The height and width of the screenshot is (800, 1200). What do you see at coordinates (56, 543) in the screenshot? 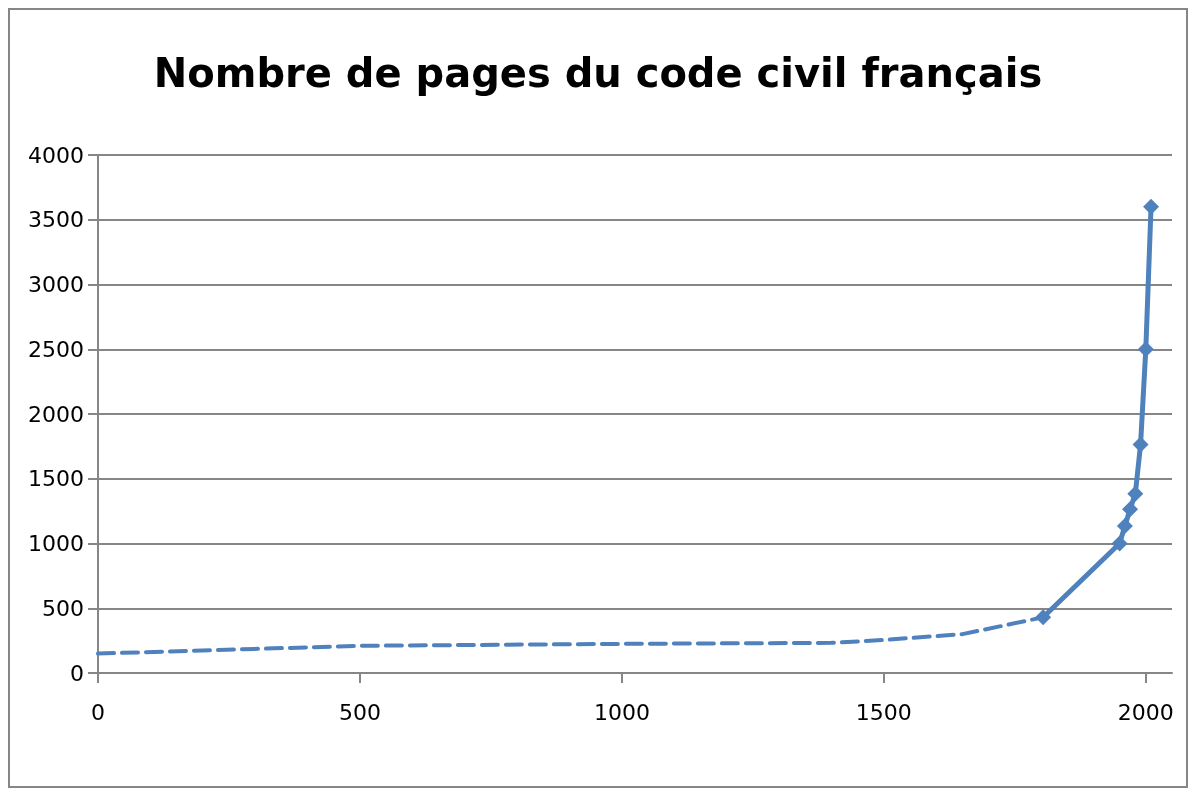
I see `y-tick-label: 1000` at bounding box center [56, 543].